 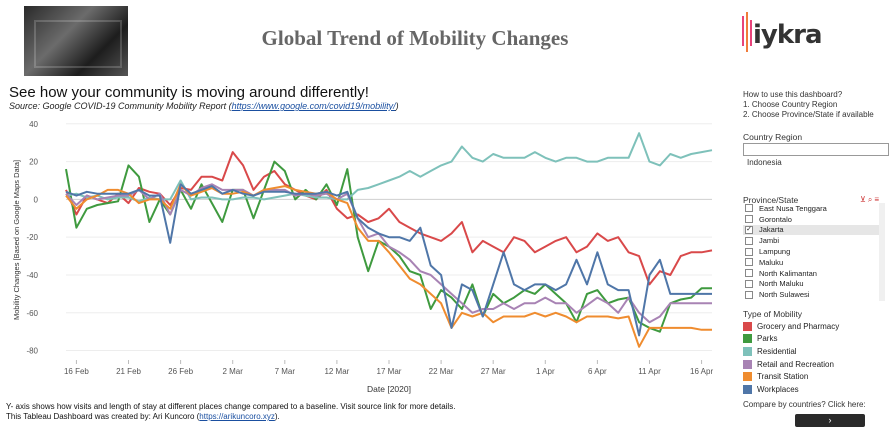 I want to click on province-item: ✓ Jakarta, so click(x=811, y=230).